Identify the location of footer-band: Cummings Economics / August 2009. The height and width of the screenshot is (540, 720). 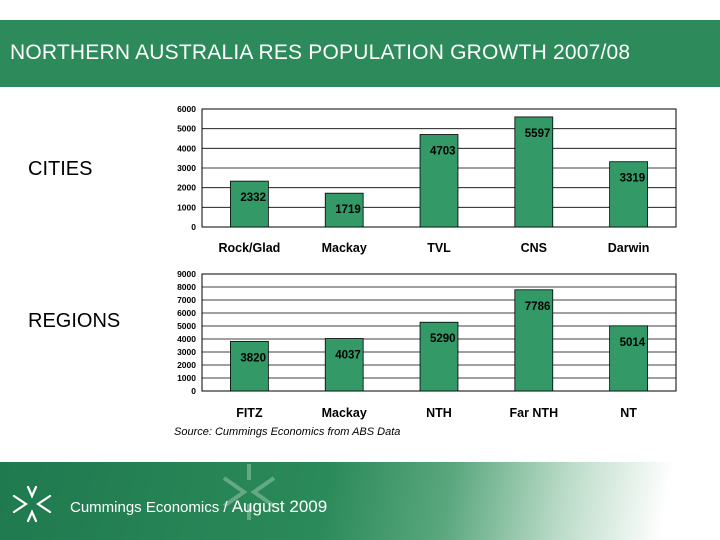
(360, 501).